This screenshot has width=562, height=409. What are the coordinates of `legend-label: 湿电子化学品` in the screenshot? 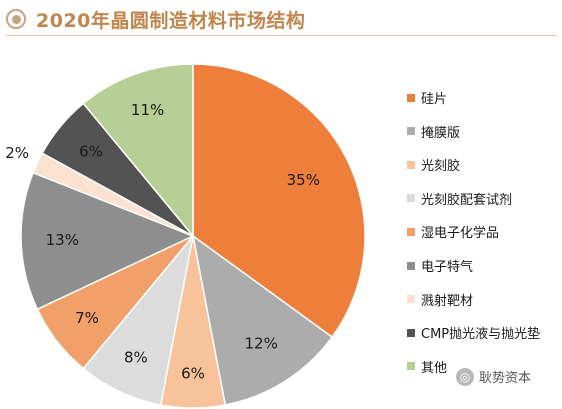 It's located at (460, 234).